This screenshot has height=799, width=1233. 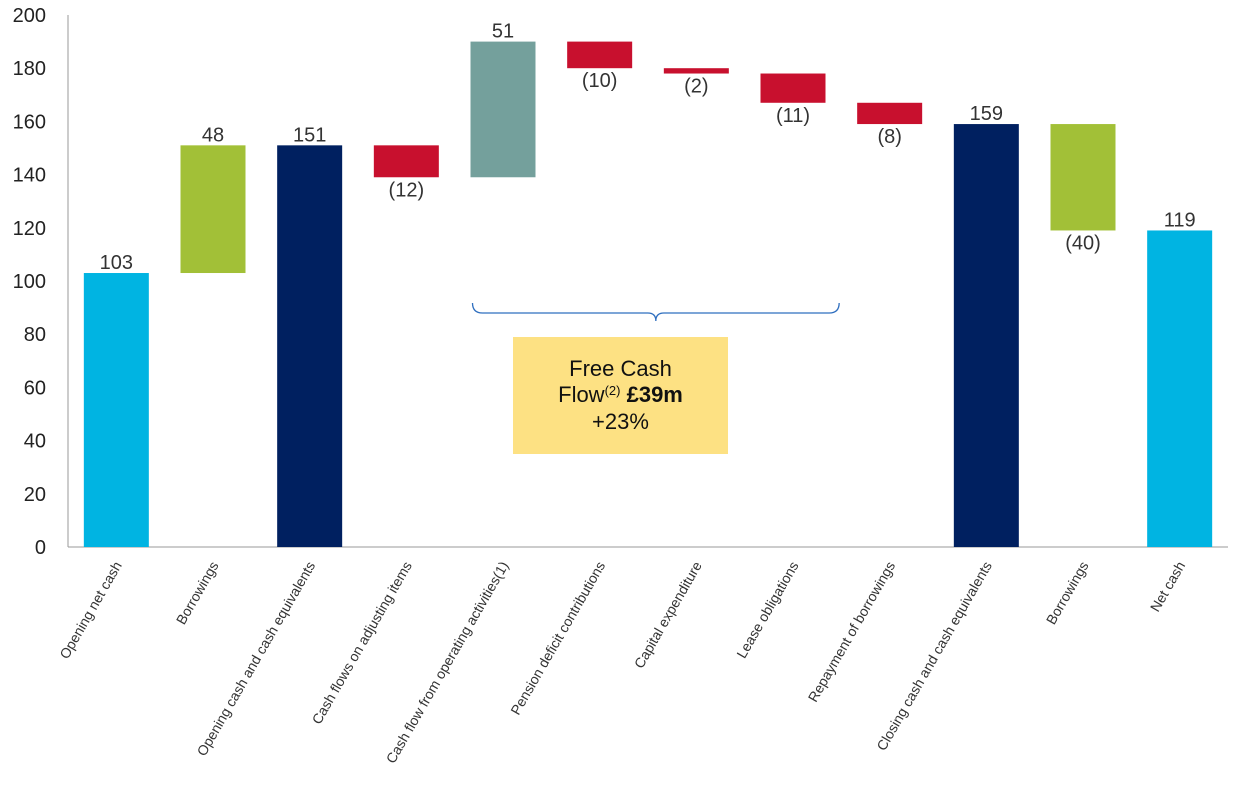 I want to click on data-label-cash-flows-on-adjusting-items: (12), so click(x=407, y=190).